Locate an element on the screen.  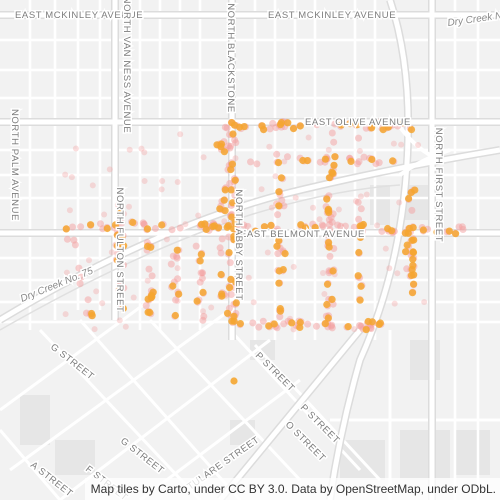
label-fulton: NORTH FULTON STREET is located at coordinates (119, 250).